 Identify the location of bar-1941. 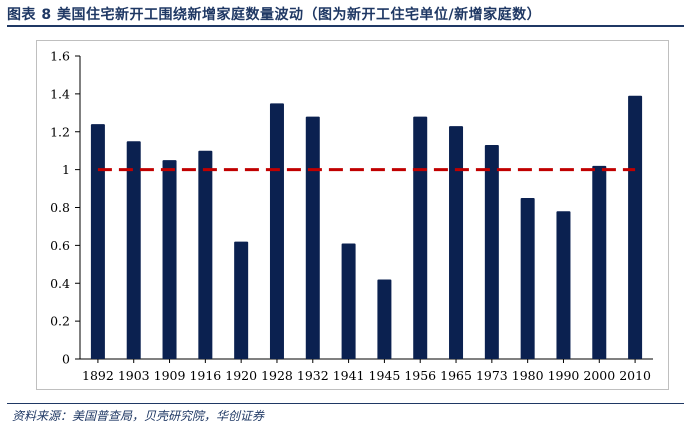
(348, 301).